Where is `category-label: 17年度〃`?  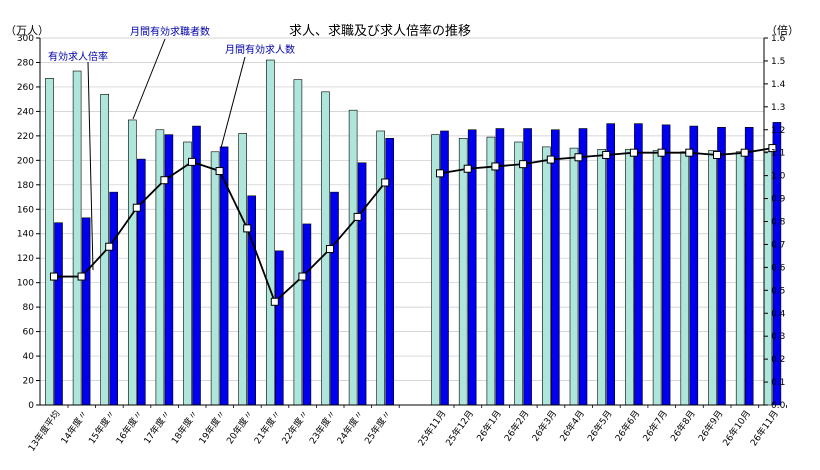 category-label: 17年度〃 is located at coordinates (157, 427).